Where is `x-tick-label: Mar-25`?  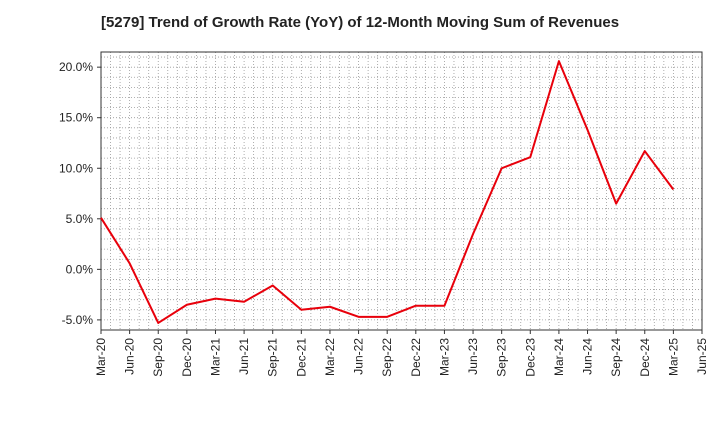 x-tick-label: Mar-25 is located at coordinates (673, 357).